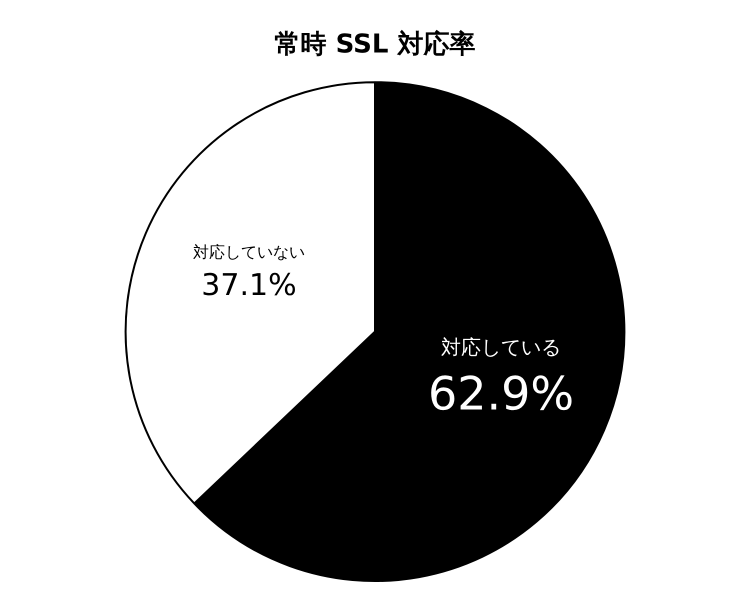 This screenshot has width=750, height=600. What do you see at coordinates (501, 393) in the screenshot?
I see `data-label: 62.9%` at bounding box center [501, 393].